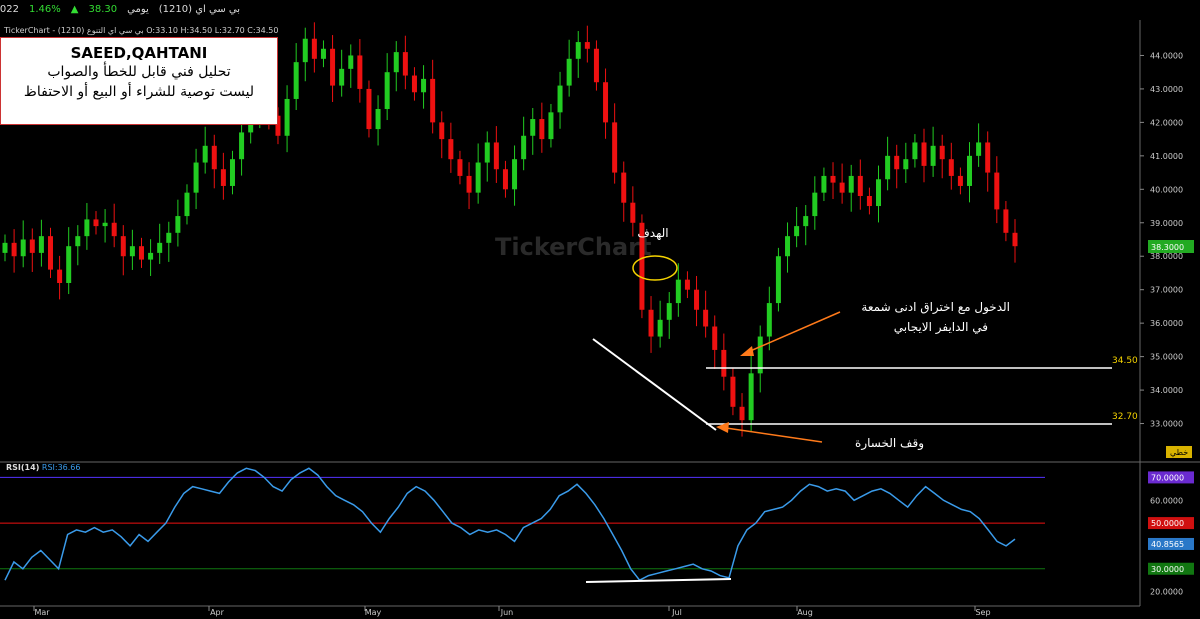  Describe the element at coordinates (1166, 89) in the screenshot. I see `price-tick-label: 43.0000` at that location.